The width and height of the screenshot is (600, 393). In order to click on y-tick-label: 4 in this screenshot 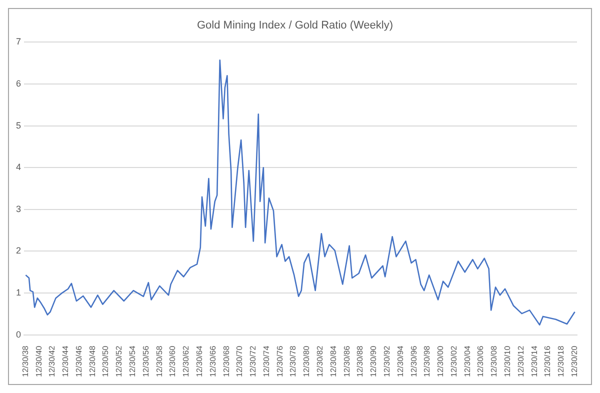, I will do `click(19, 167)`.